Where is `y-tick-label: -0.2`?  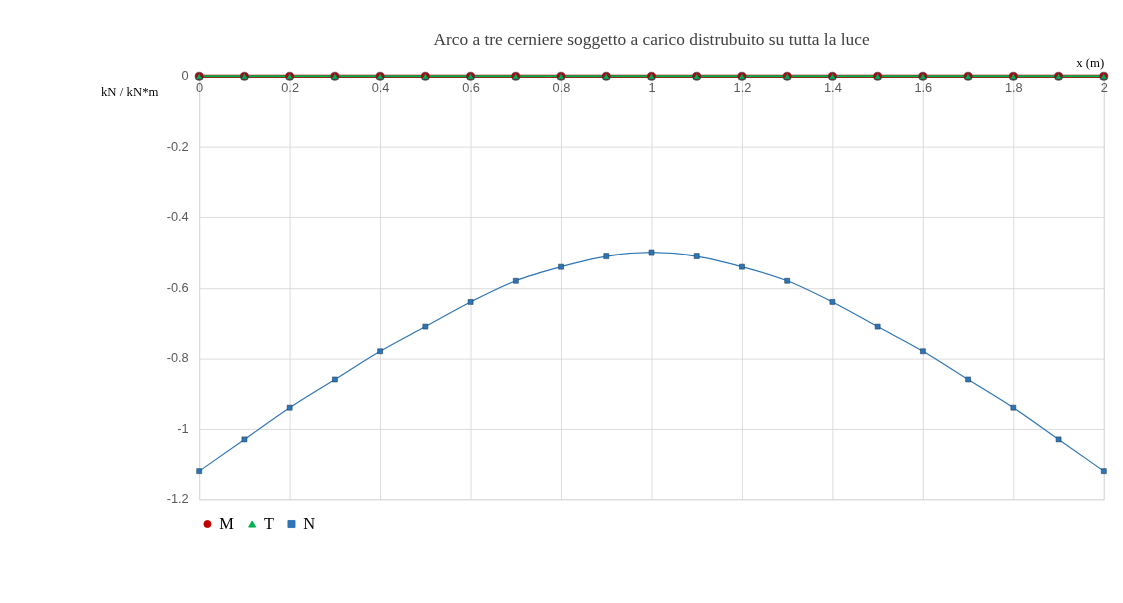 y-tick-label: -0.2 is located at coordinates (177, 146).